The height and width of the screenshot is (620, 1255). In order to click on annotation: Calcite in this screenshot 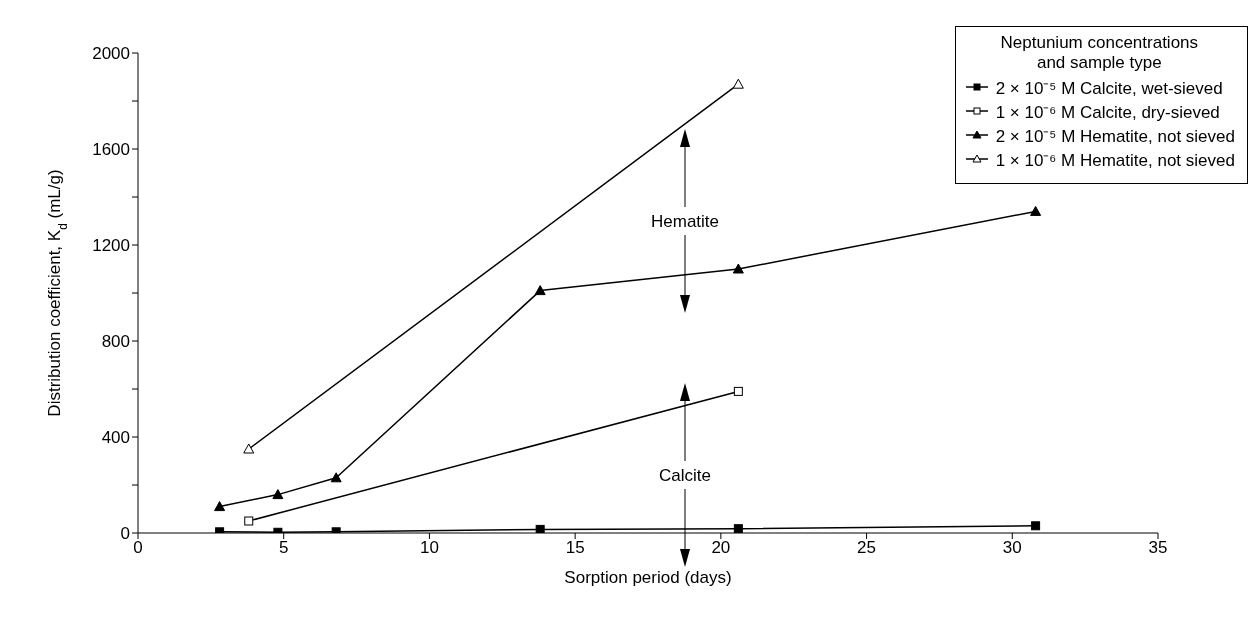, I will do `click(685, 475)`.